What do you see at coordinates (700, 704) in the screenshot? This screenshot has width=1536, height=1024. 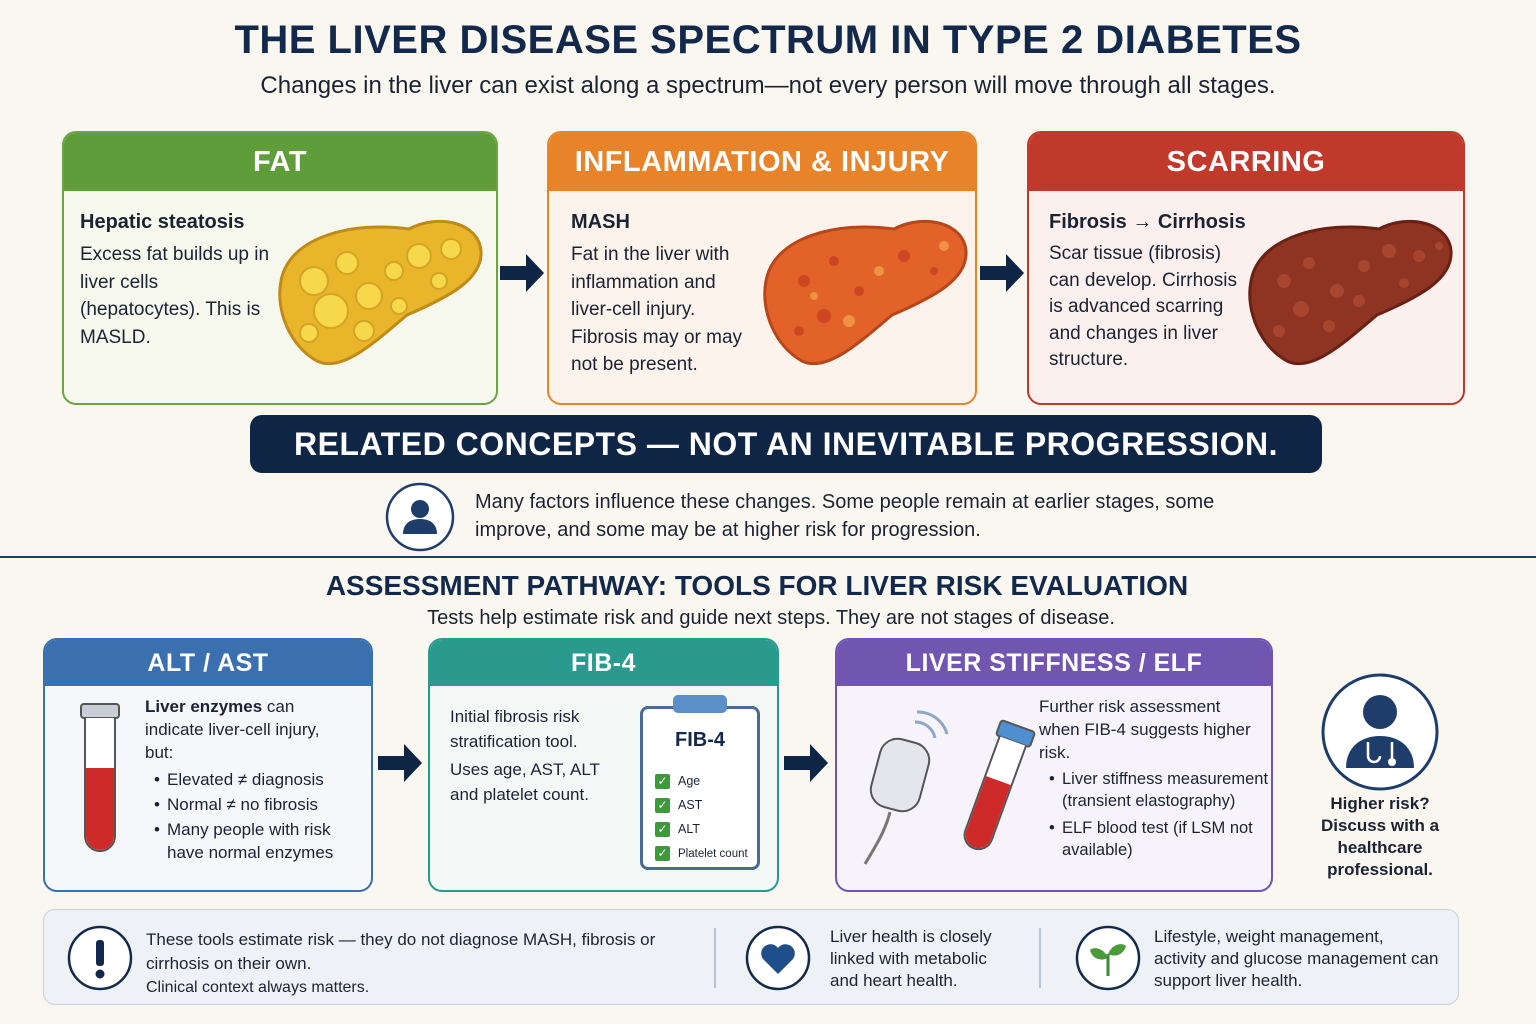 I see `clipboard-clip` at bounding box center [700, 704].